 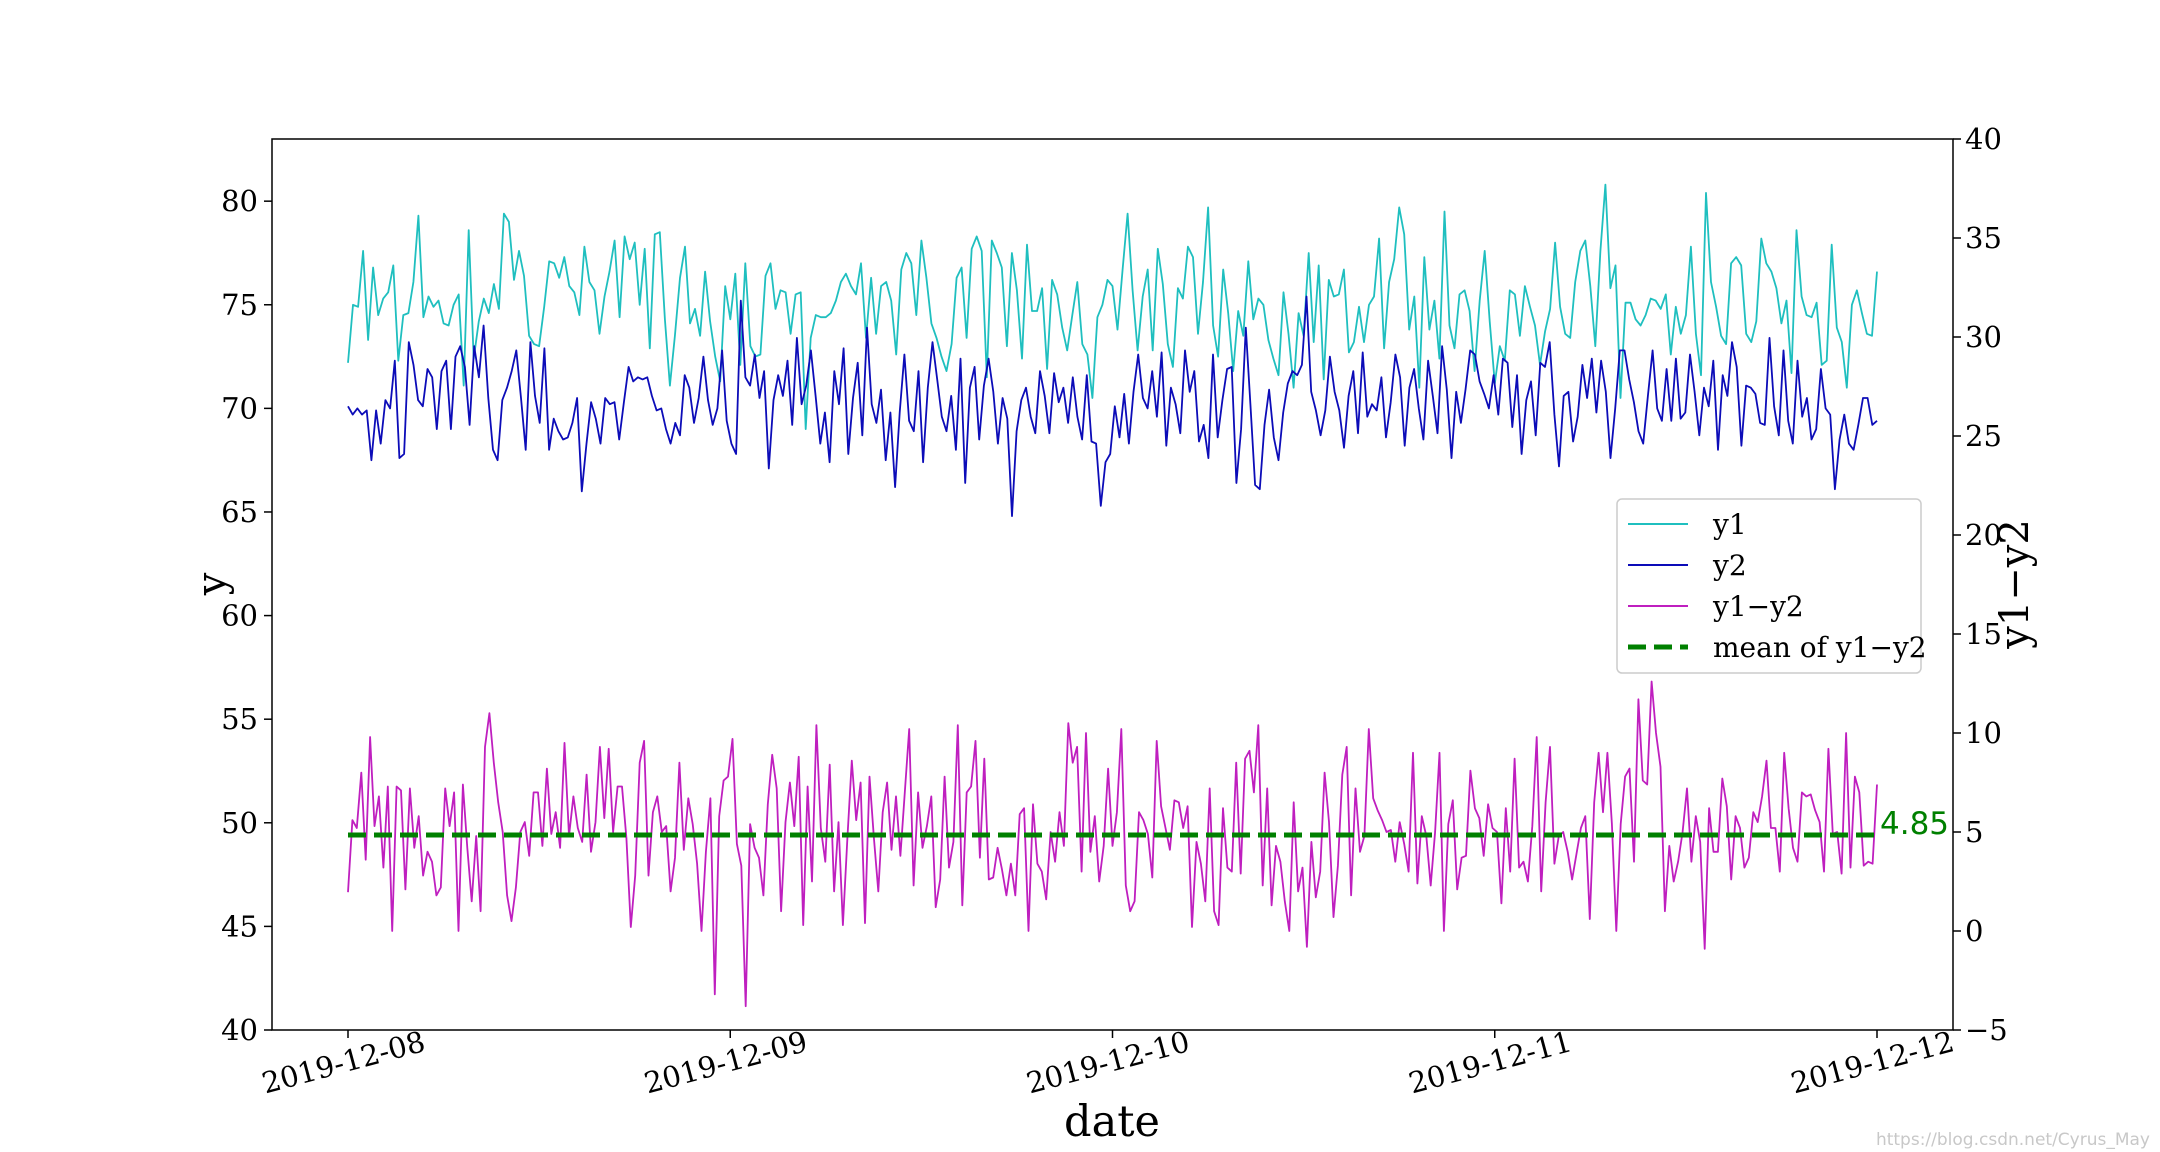 I want to click on legend-label-y2: y2, so click(x=1729, y=565).